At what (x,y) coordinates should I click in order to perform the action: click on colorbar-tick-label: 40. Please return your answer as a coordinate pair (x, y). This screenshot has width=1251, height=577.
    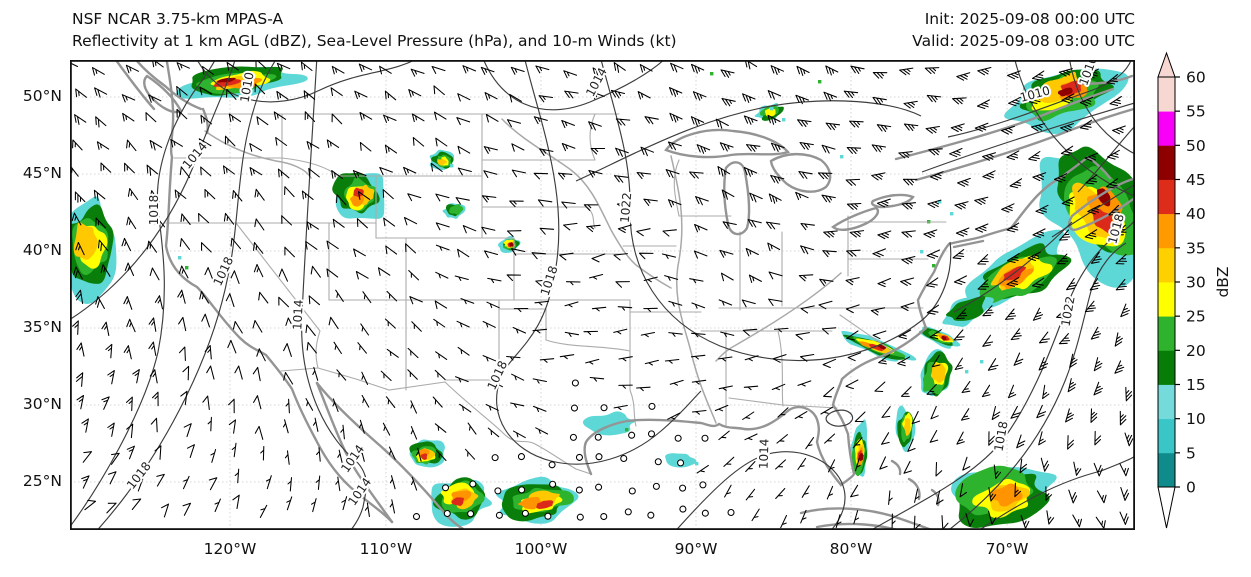
    Looking at the image, I should click on (1196, 214).